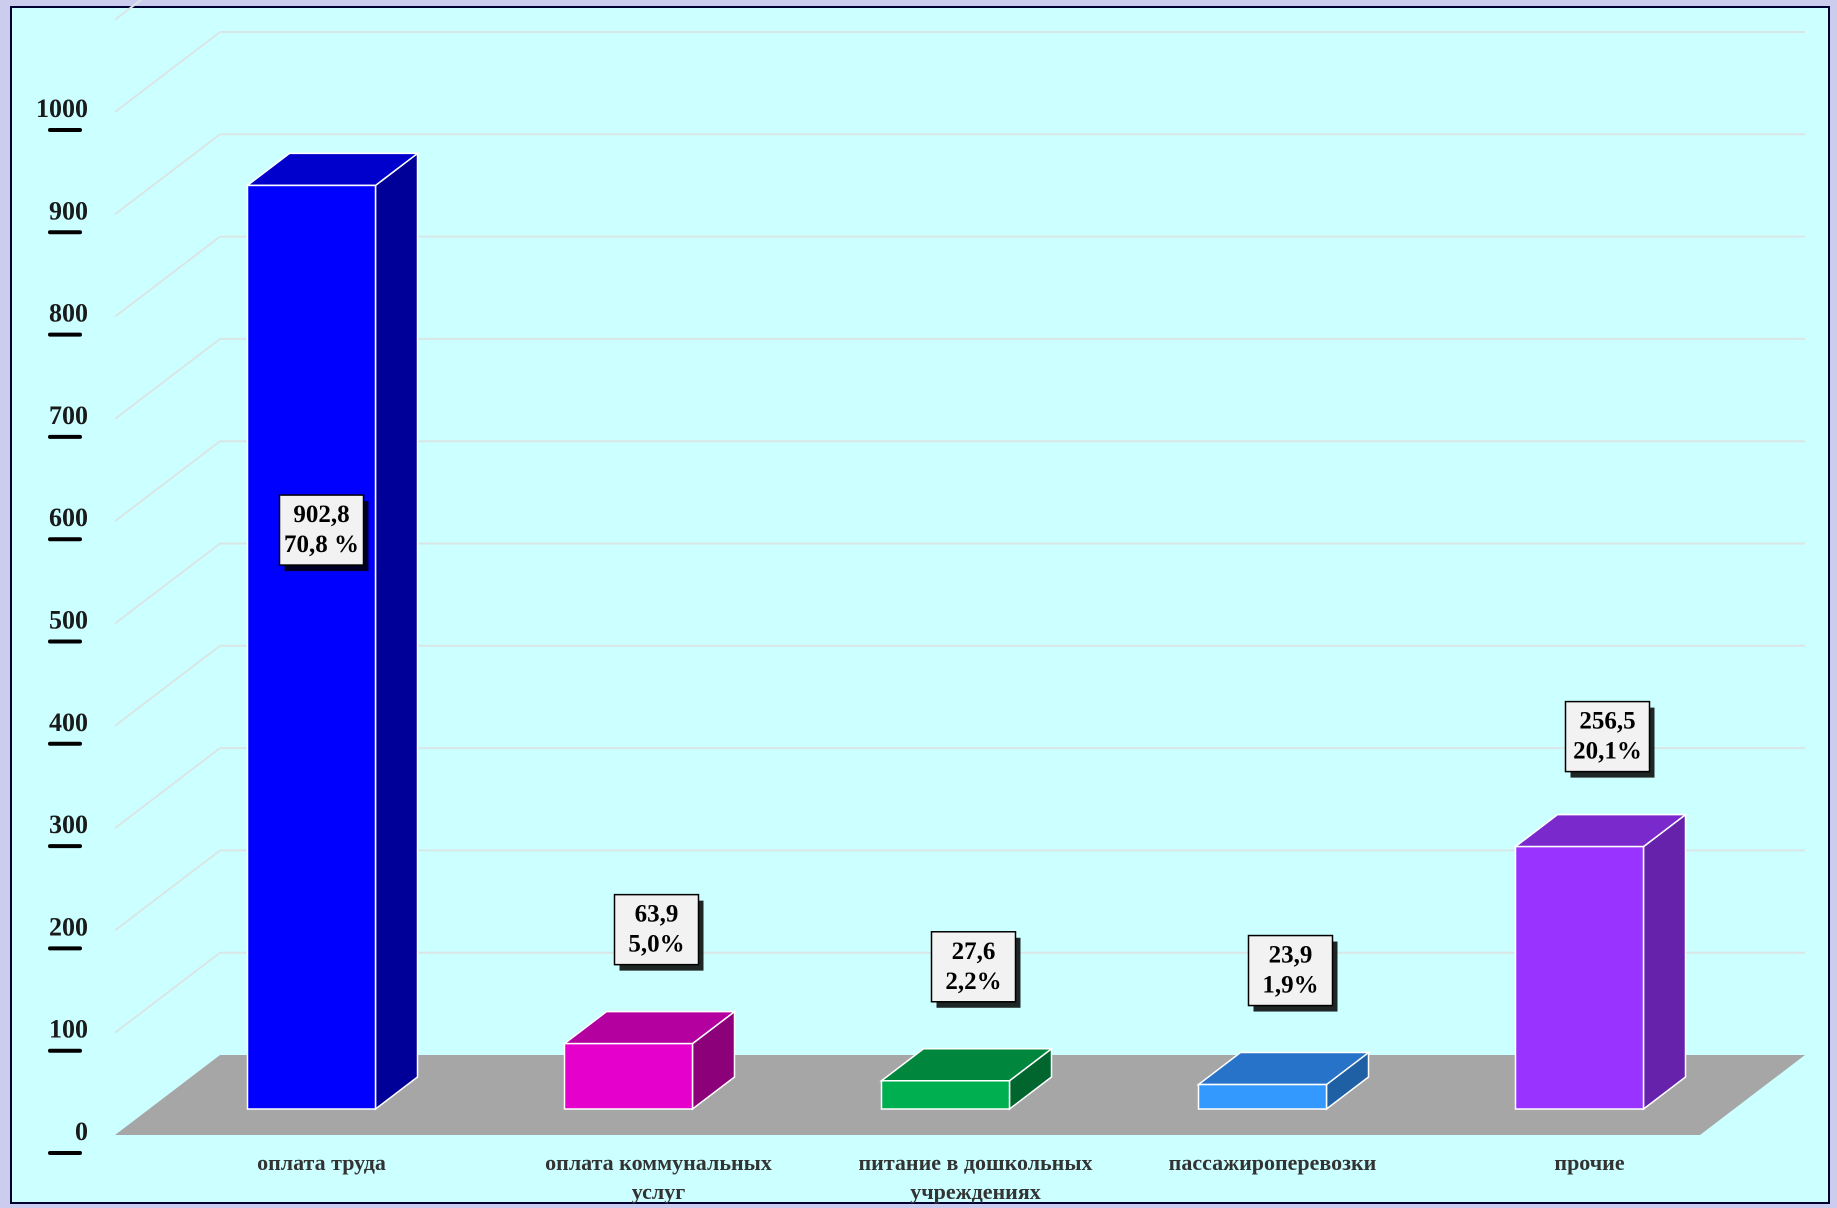  I want to click on data-label-text: 20,1%, so click(1607, 751).